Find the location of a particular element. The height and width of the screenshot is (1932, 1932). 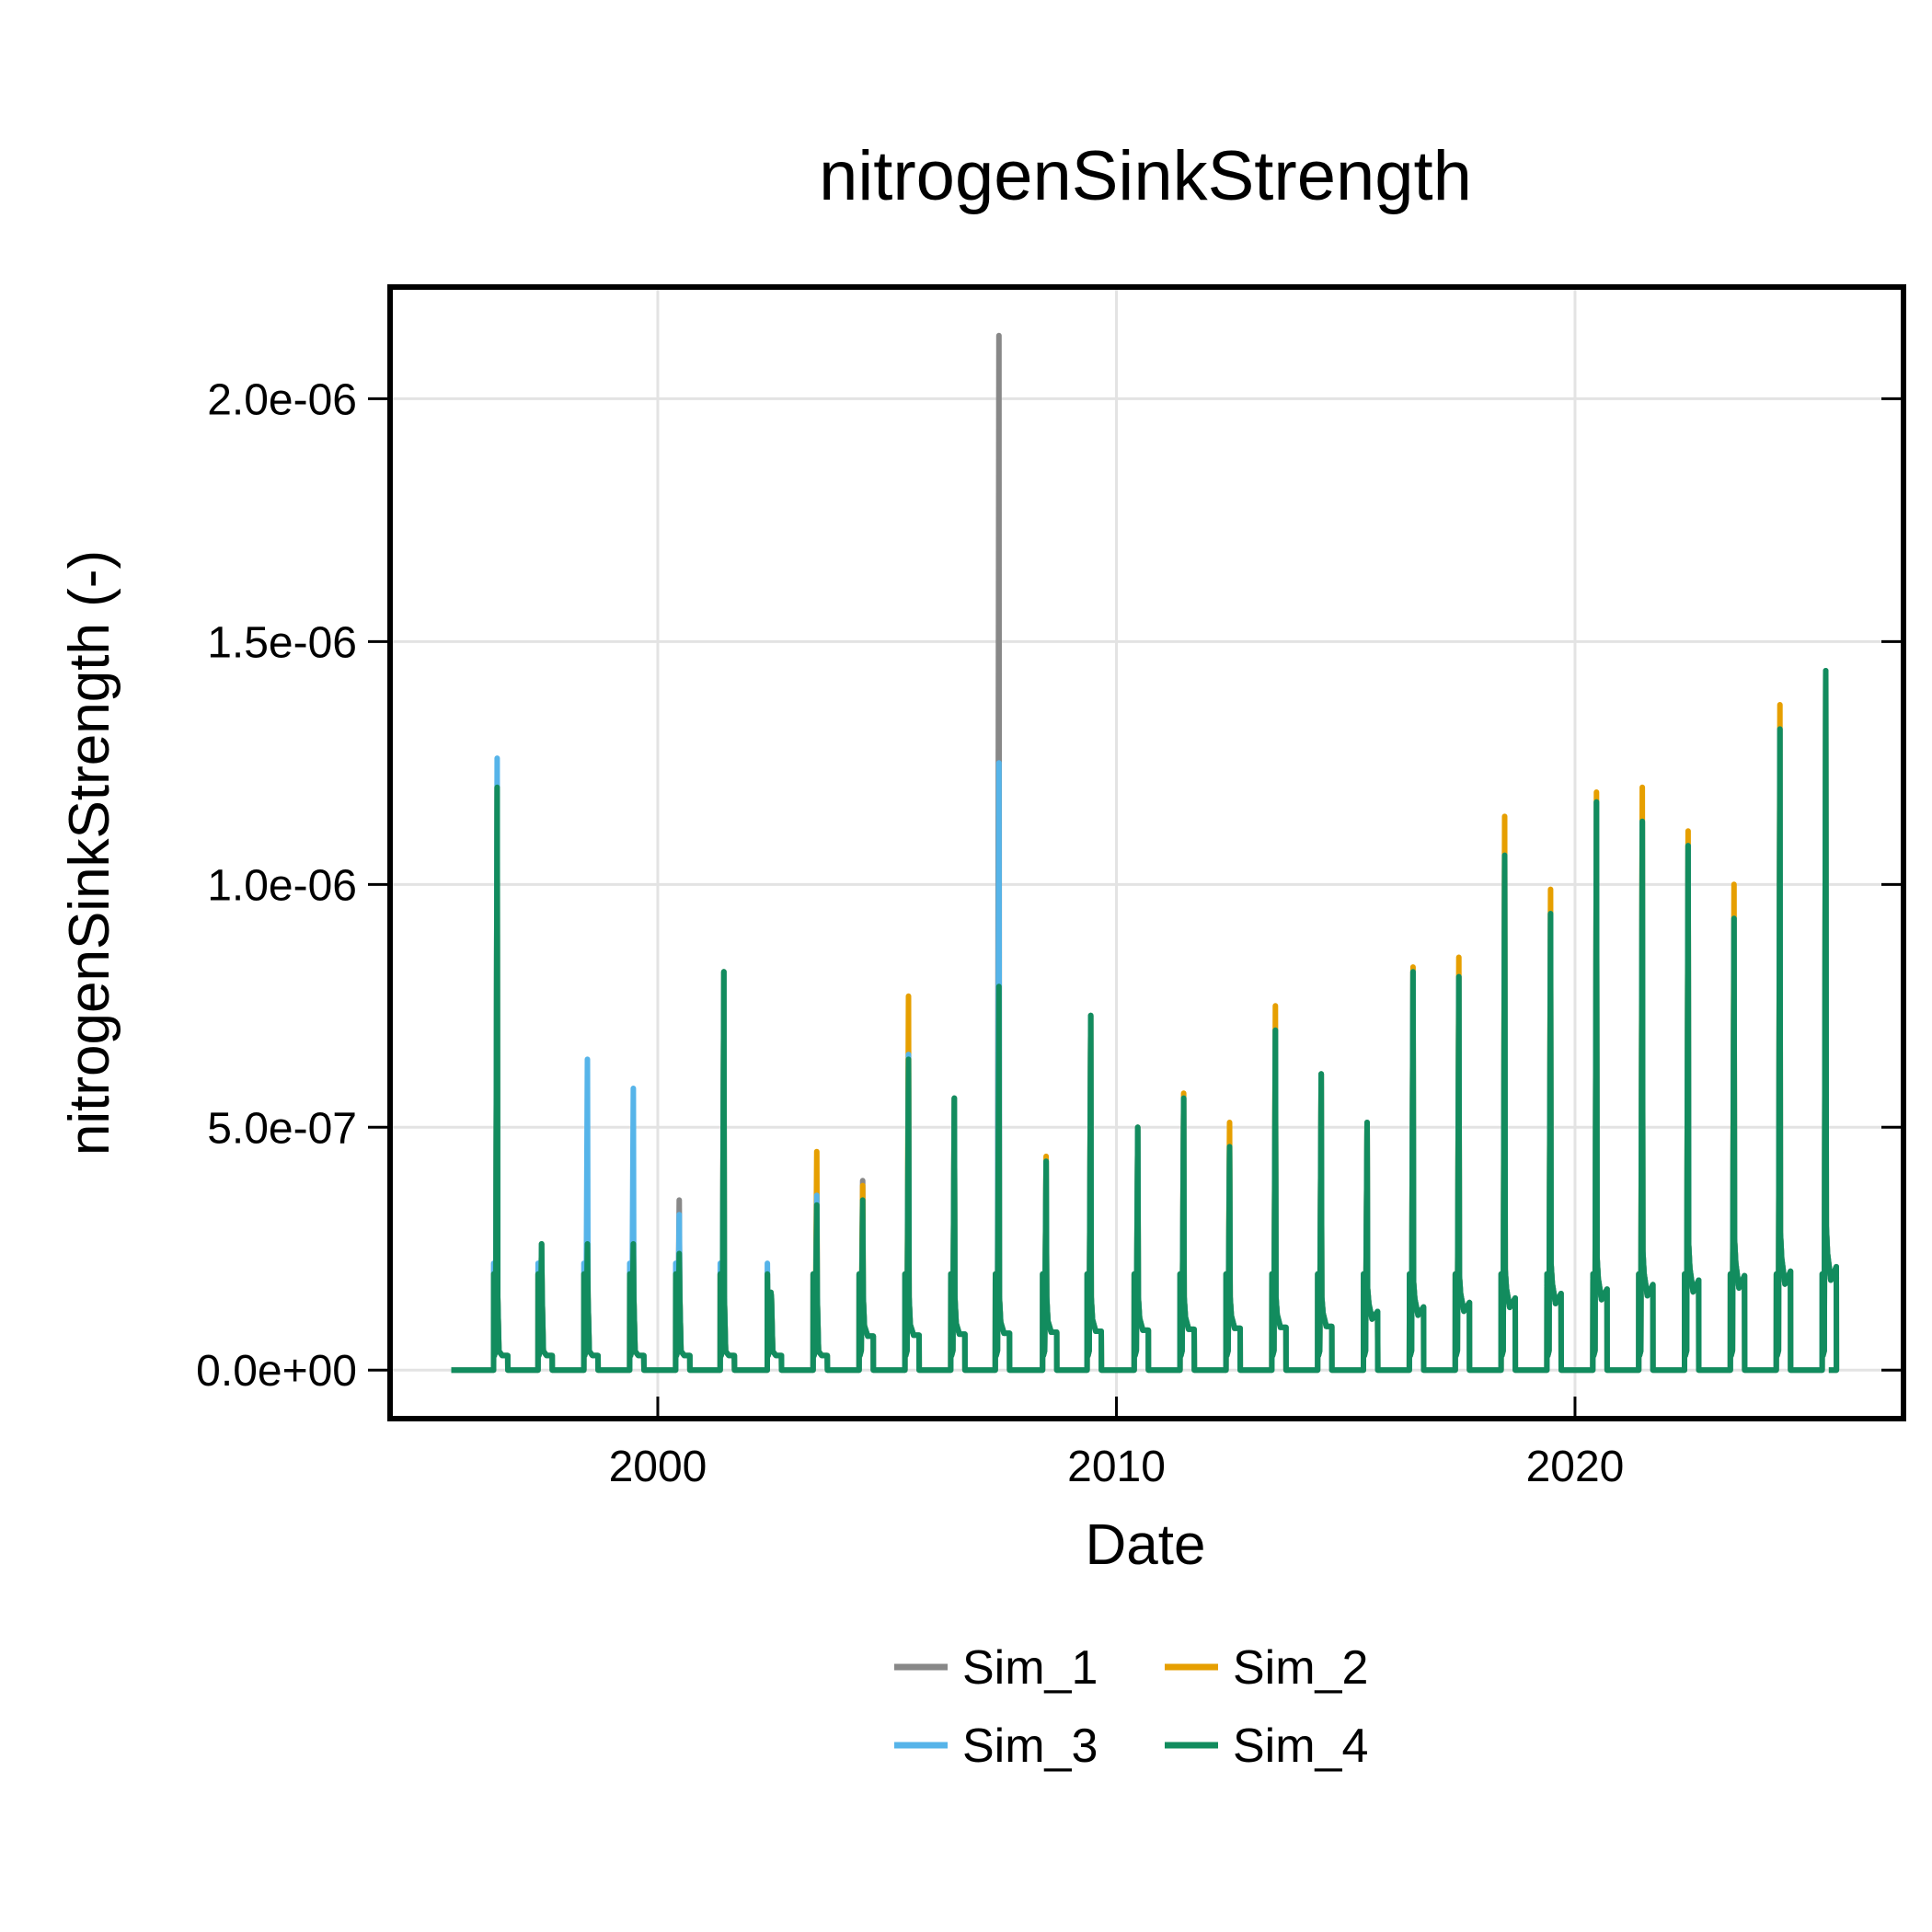

y-tick-label: 1.5e-06 is located at coordinates (282, 642).